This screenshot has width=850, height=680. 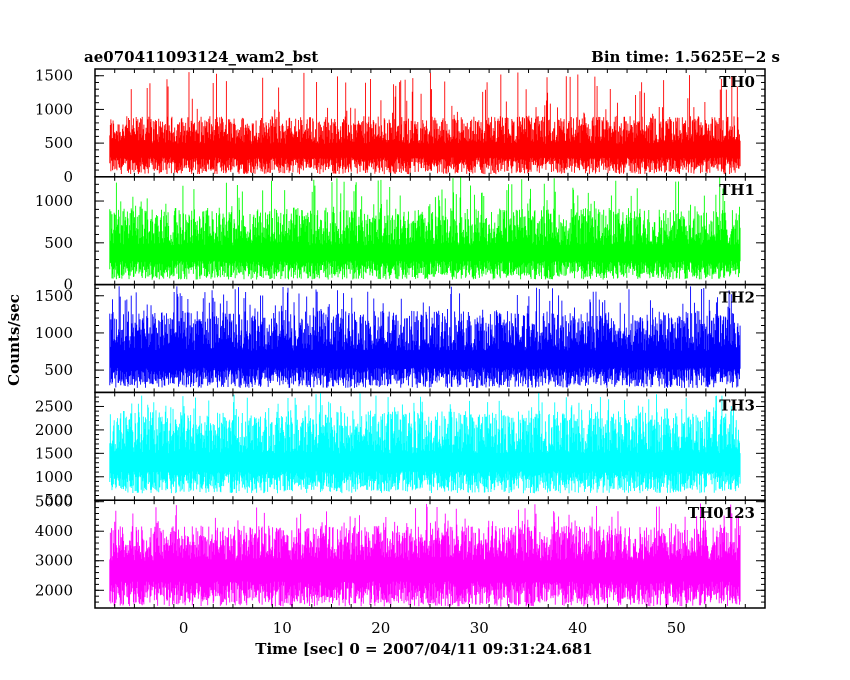 I want to click on panel-label-th1: TH1, so click(x=737, y=190).